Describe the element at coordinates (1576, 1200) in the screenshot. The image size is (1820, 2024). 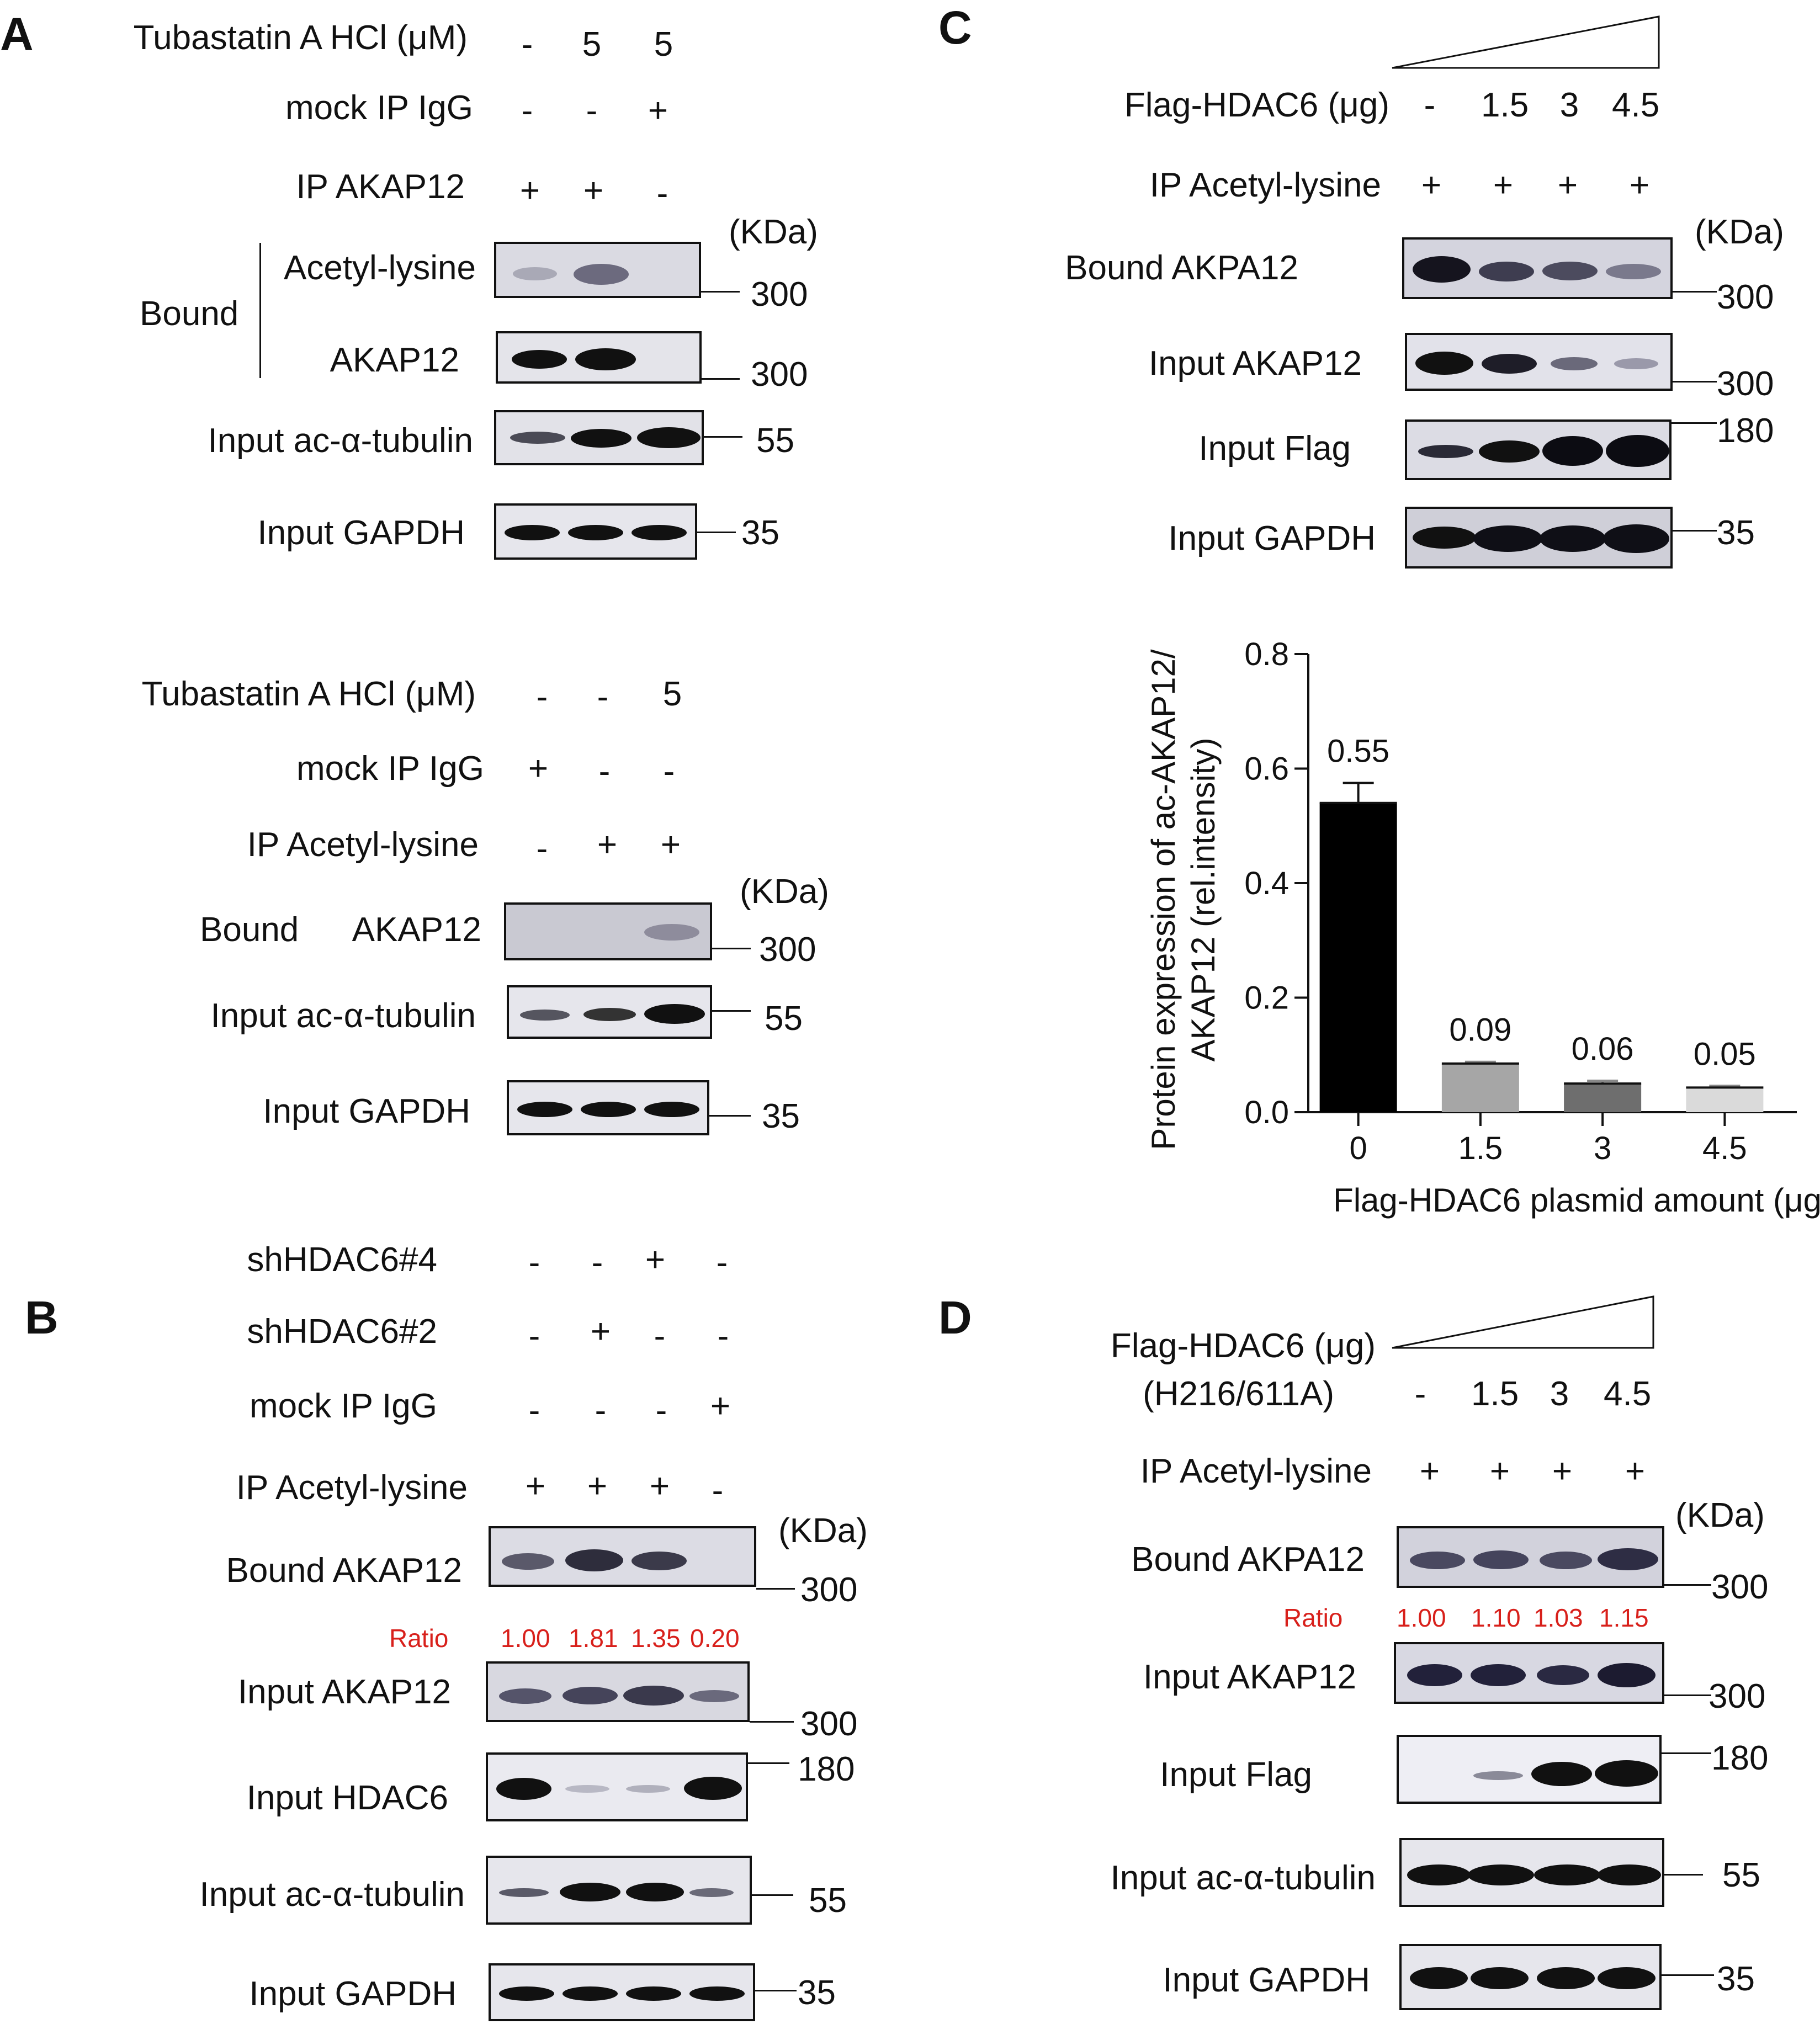
I see `x-axis-title: Flag-HDAC6 plasmid amount (μg)` at that location.